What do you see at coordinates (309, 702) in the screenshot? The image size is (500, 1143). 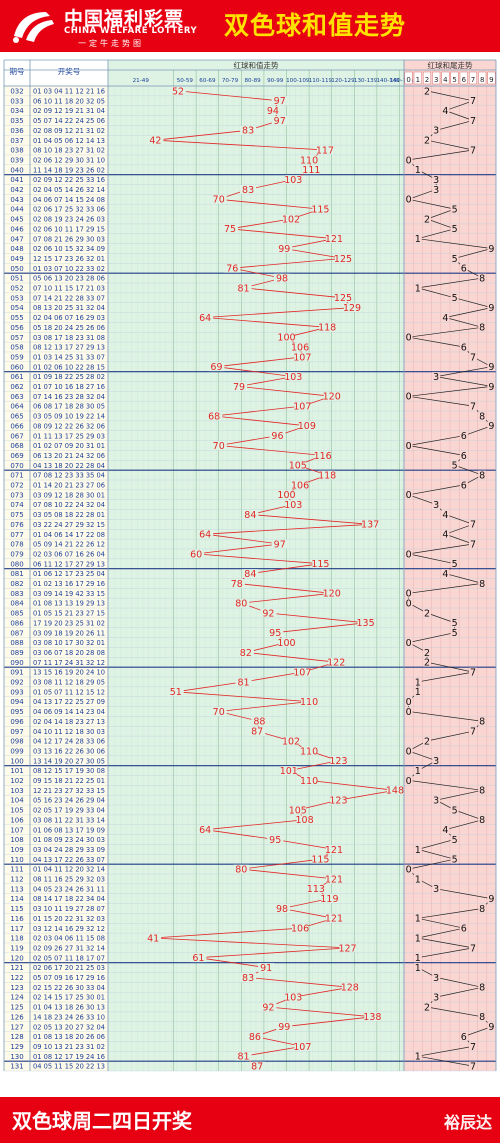 I see `sum-value-label: 110` at bounding box center [309, 702].